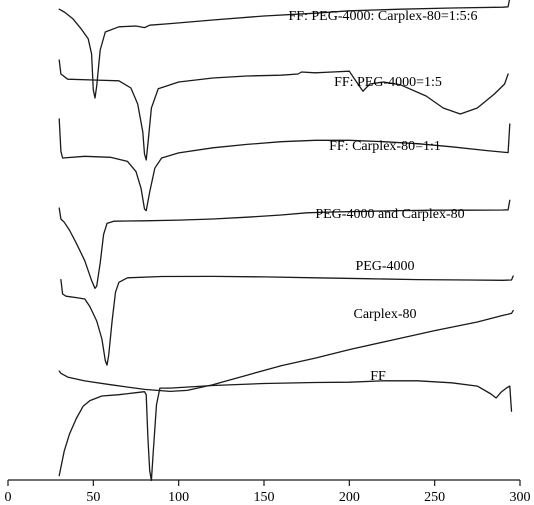 This screenshot has width=534, height=505. I want to click on x-tick-label-50: 50, so click(93, 497).